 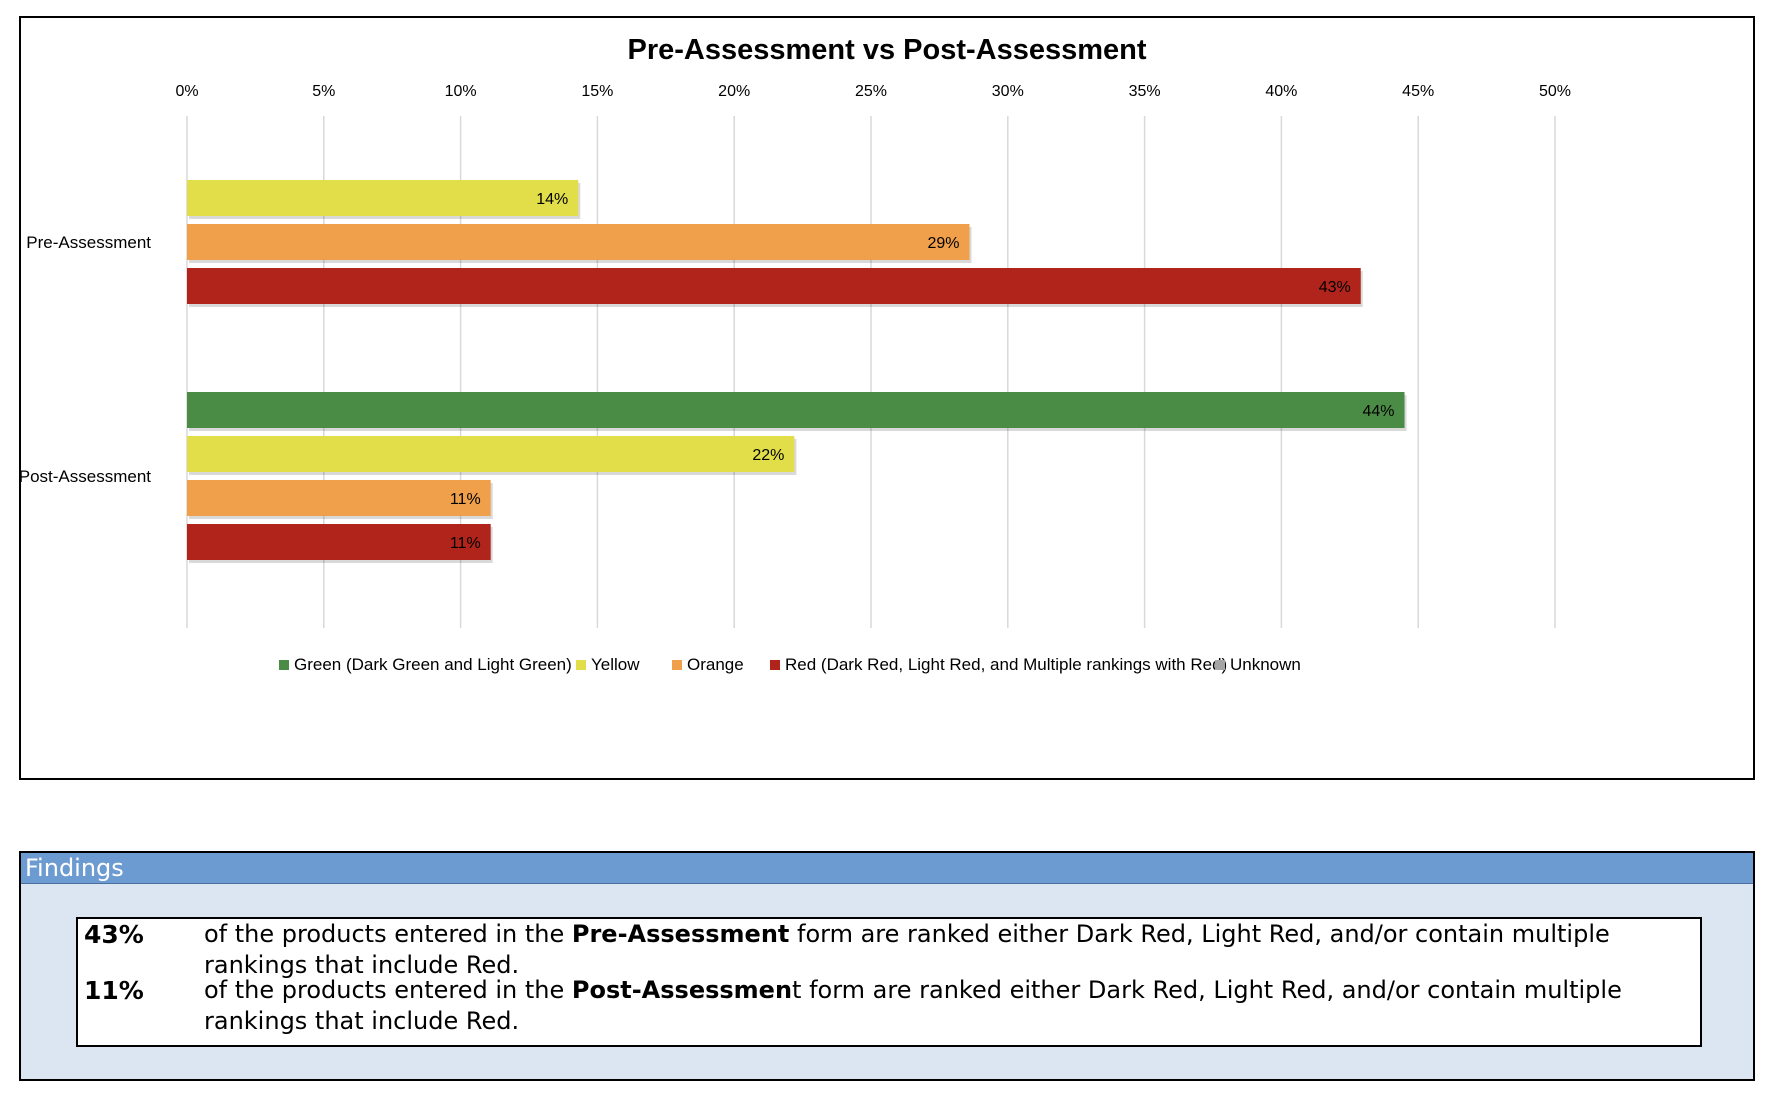 What do you see at coordinates (114, 934) in the screenshot?
I see `finding-percent: 43%` at bounding box center [114, 934].